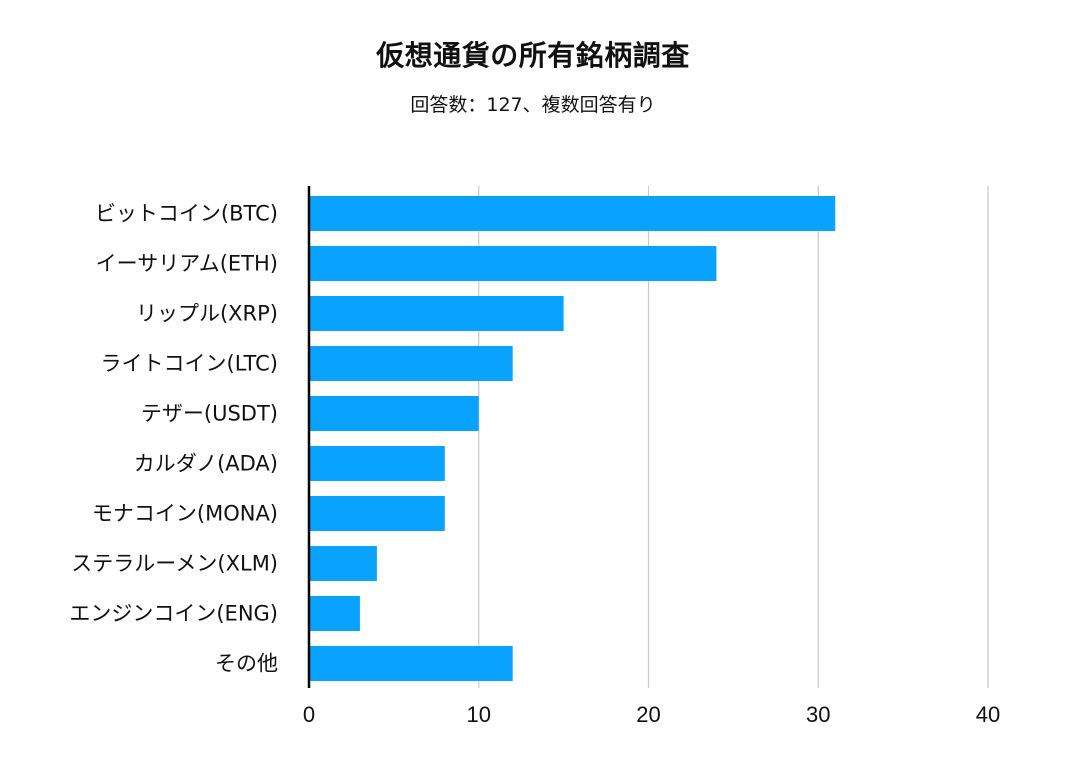 This screenshot has width=1066, height=764. I want to click on category-label: その他, so click(246, 664).